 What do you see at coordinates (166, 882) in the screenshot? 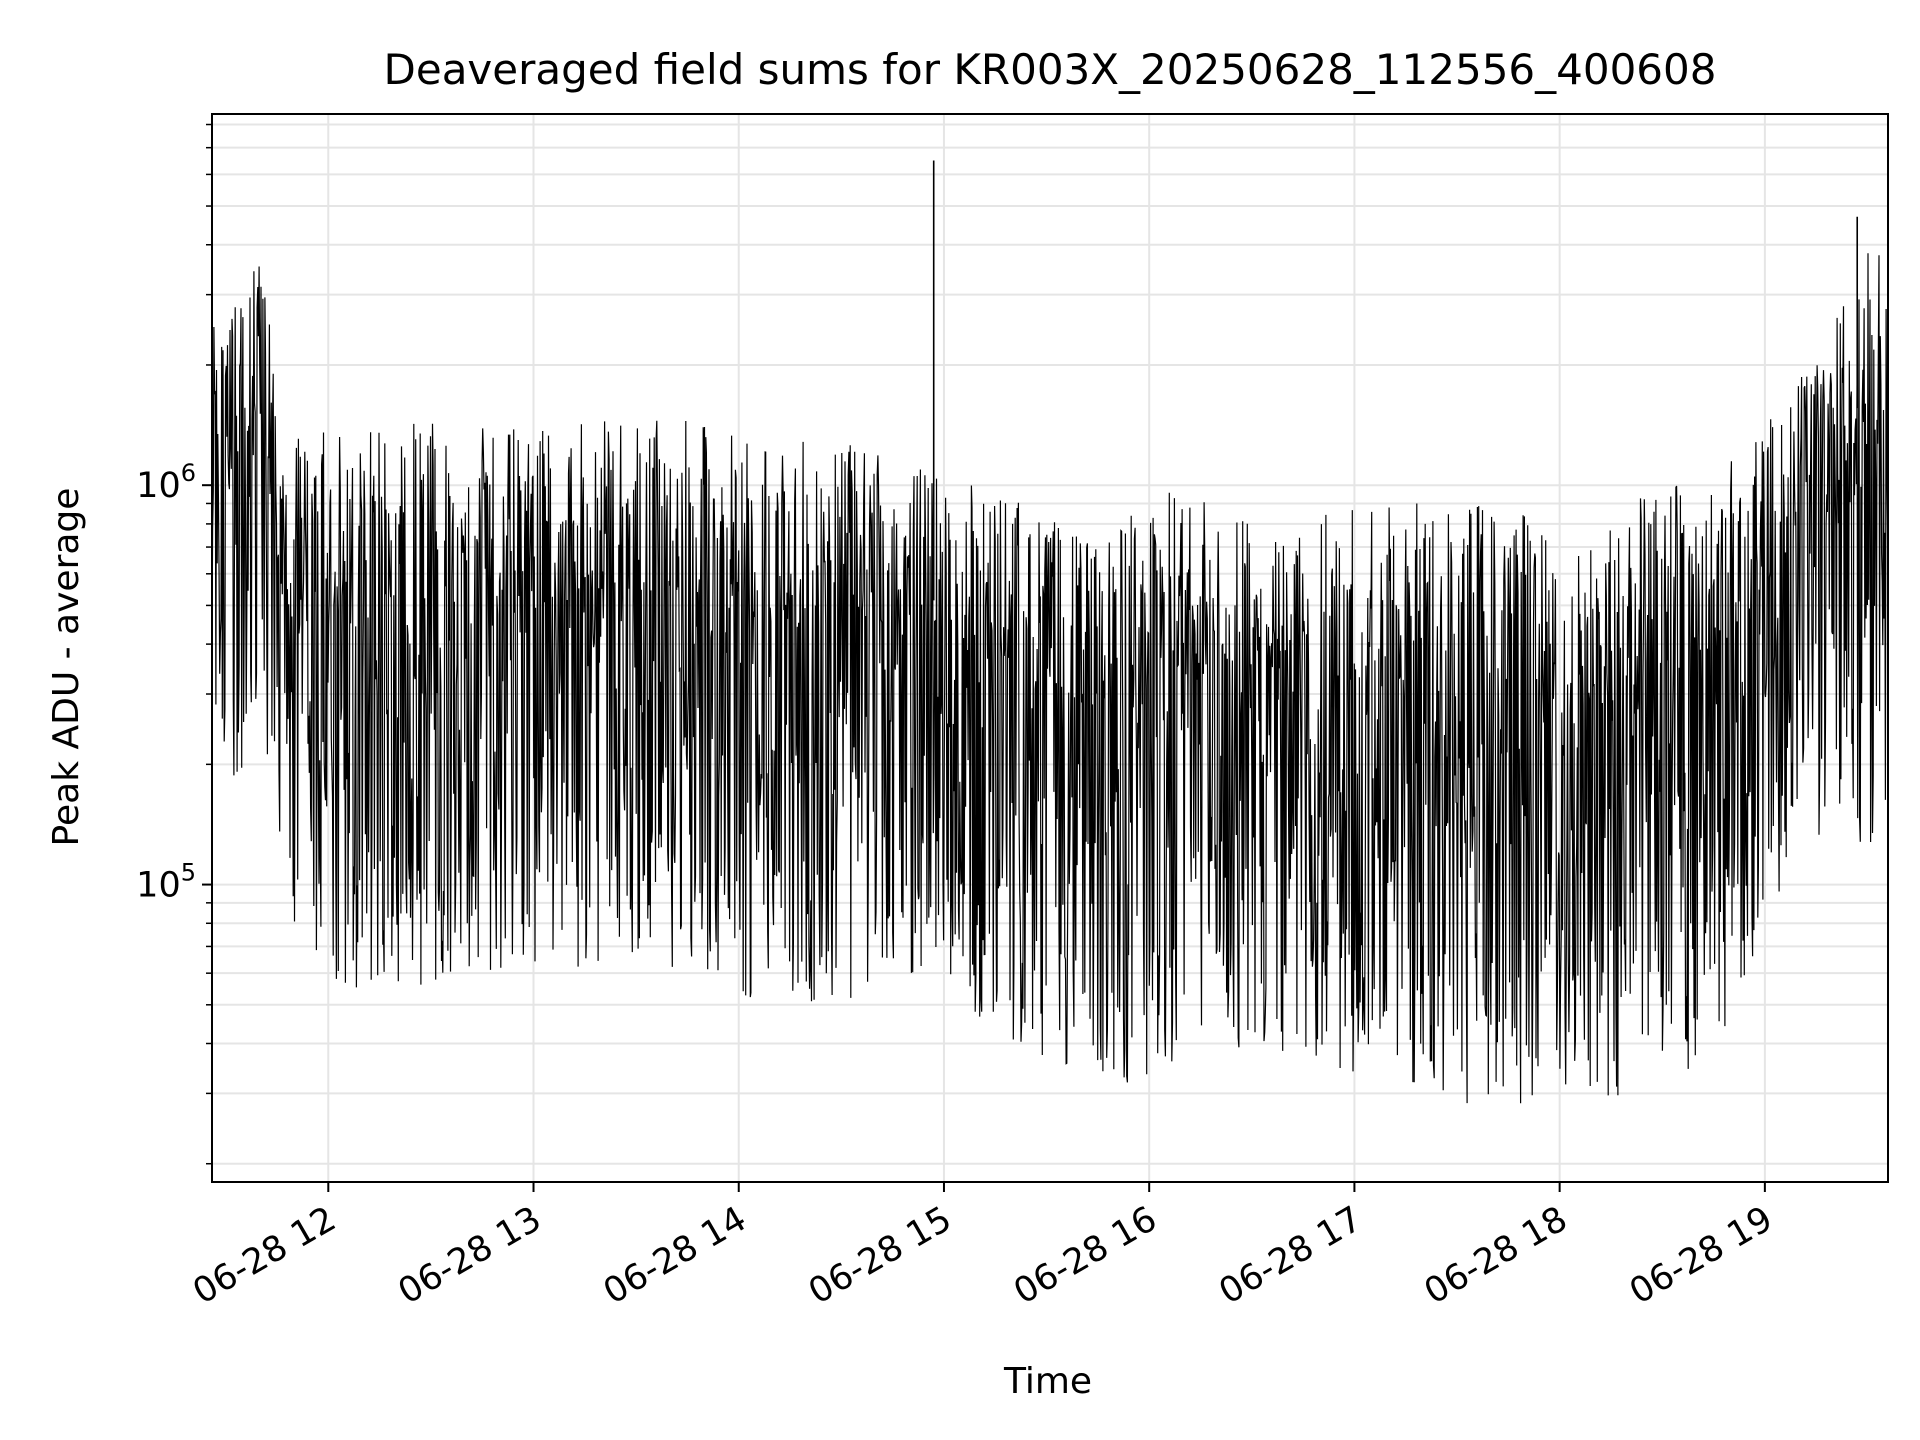
I see `y-tick-label: 10⁵` at bounding box center [166, 882].